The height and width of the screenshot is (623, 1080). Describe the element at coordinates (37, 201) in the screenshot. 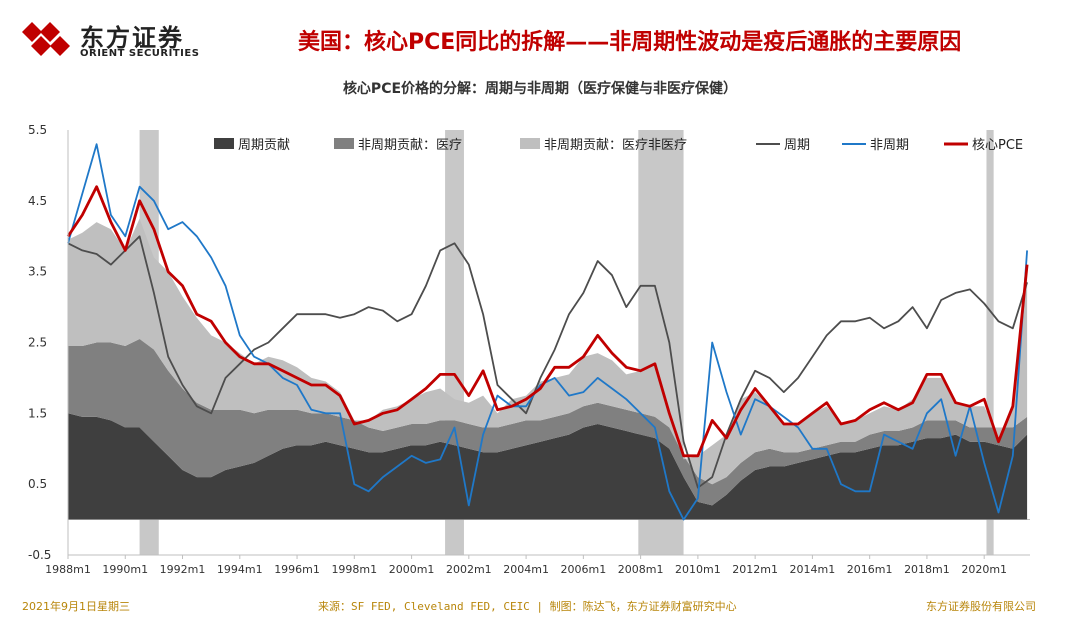

I see `y-tick-label: 4.5` at that location.